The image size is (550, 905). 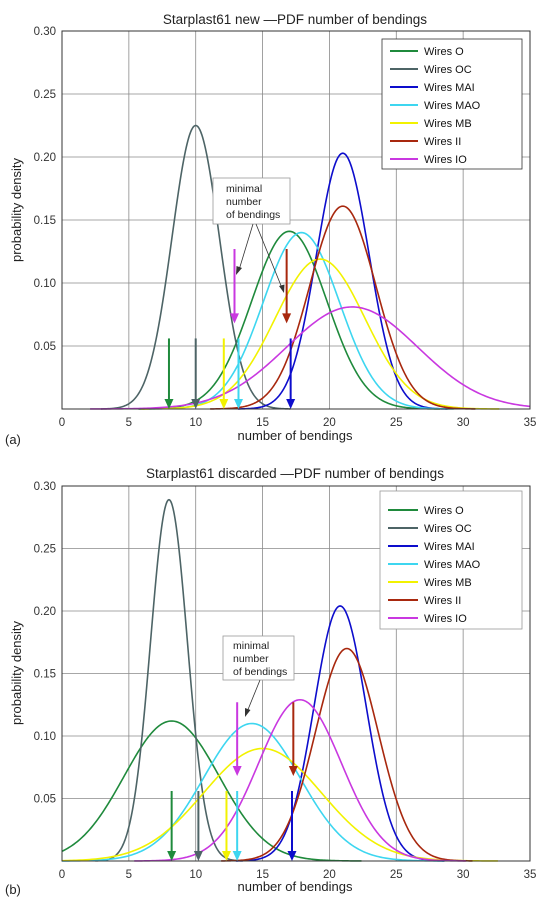 What do you see at coordinates (448, 583) in the screenshot?
I see `legend-label: Wires MB` at bounding box center [448, 583].